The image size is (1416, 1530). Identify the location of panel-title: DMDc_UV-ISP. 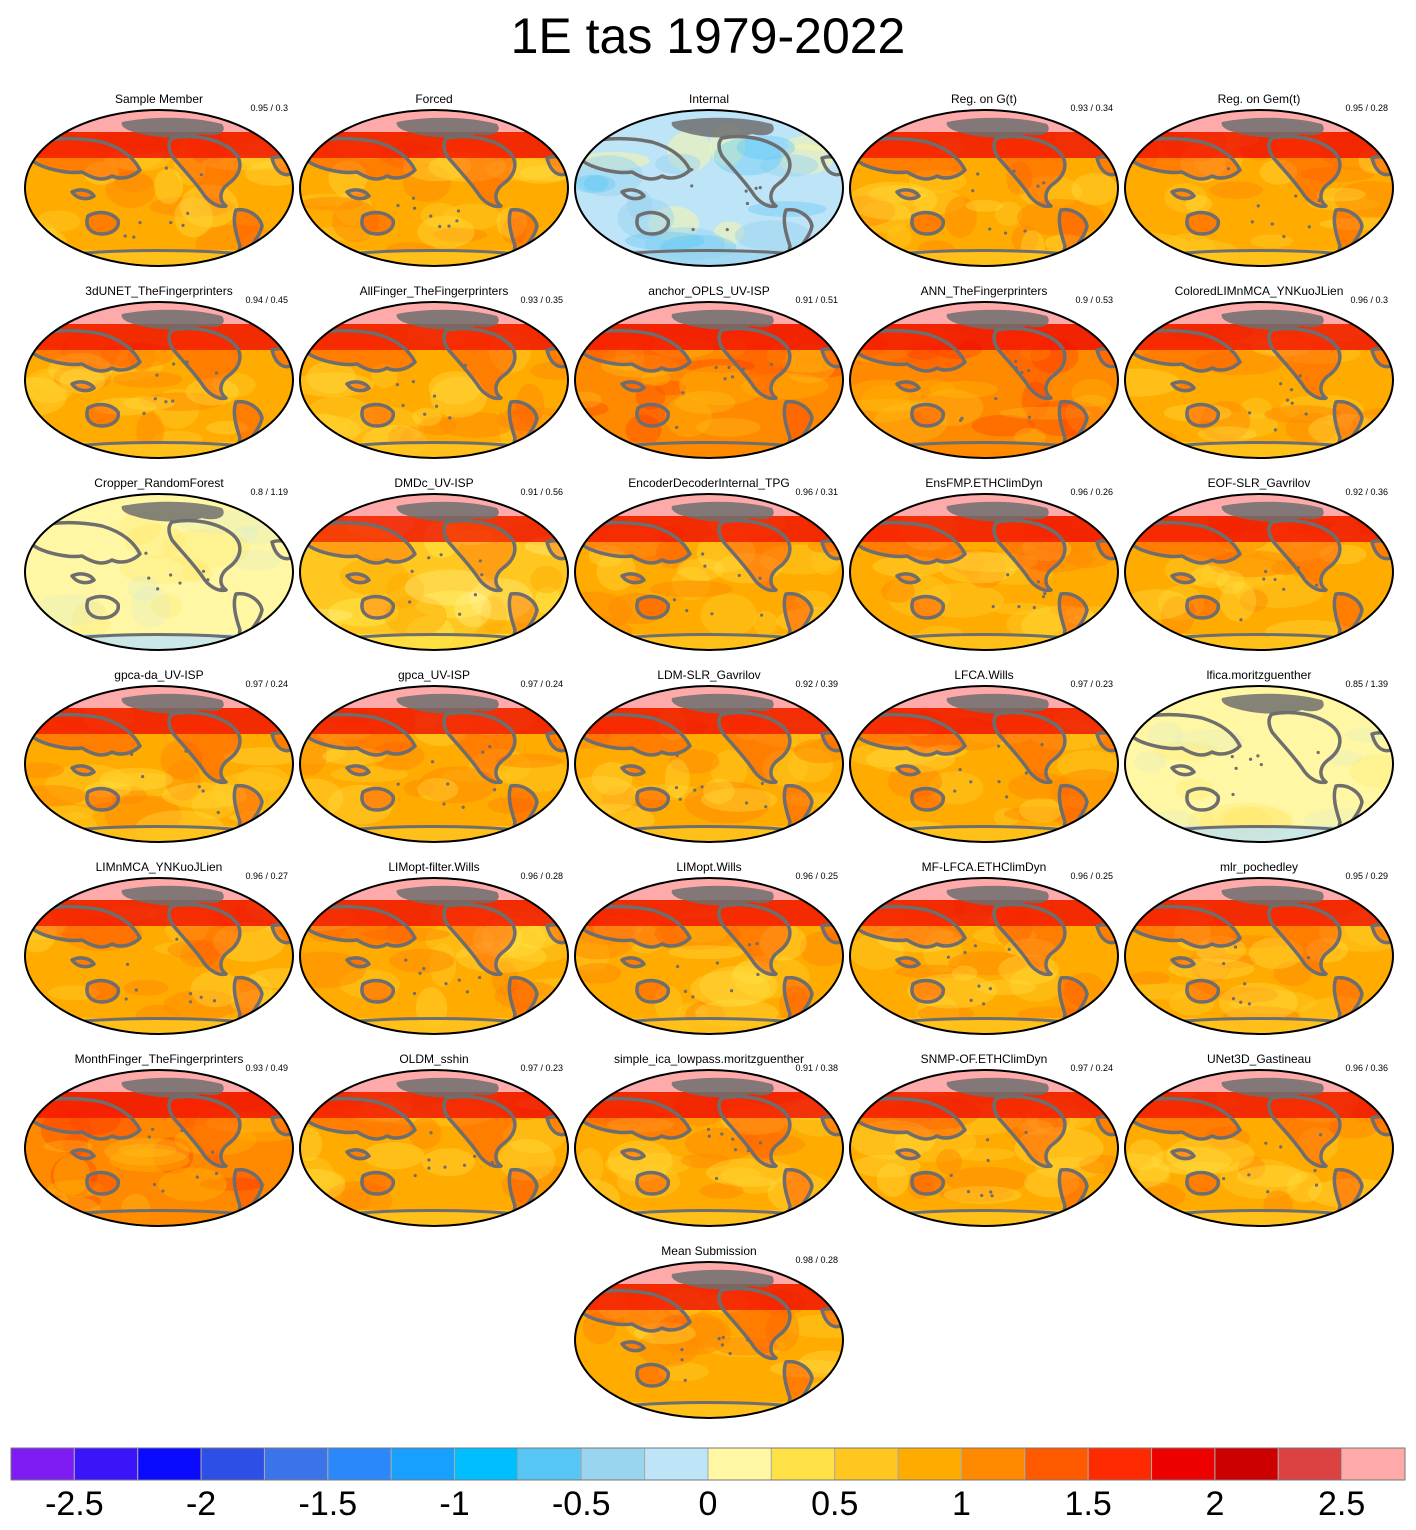
(434, 483).